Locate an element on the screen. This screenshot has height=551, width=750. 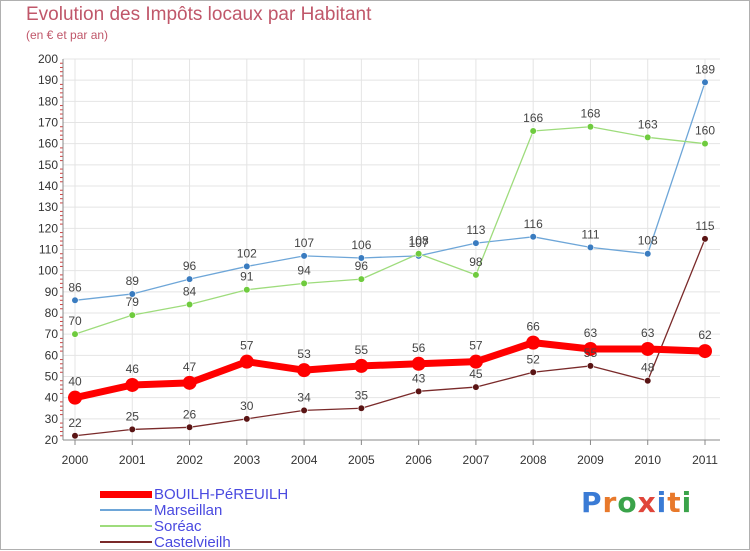
data-label: 45 is located at coordinates (476, 374).